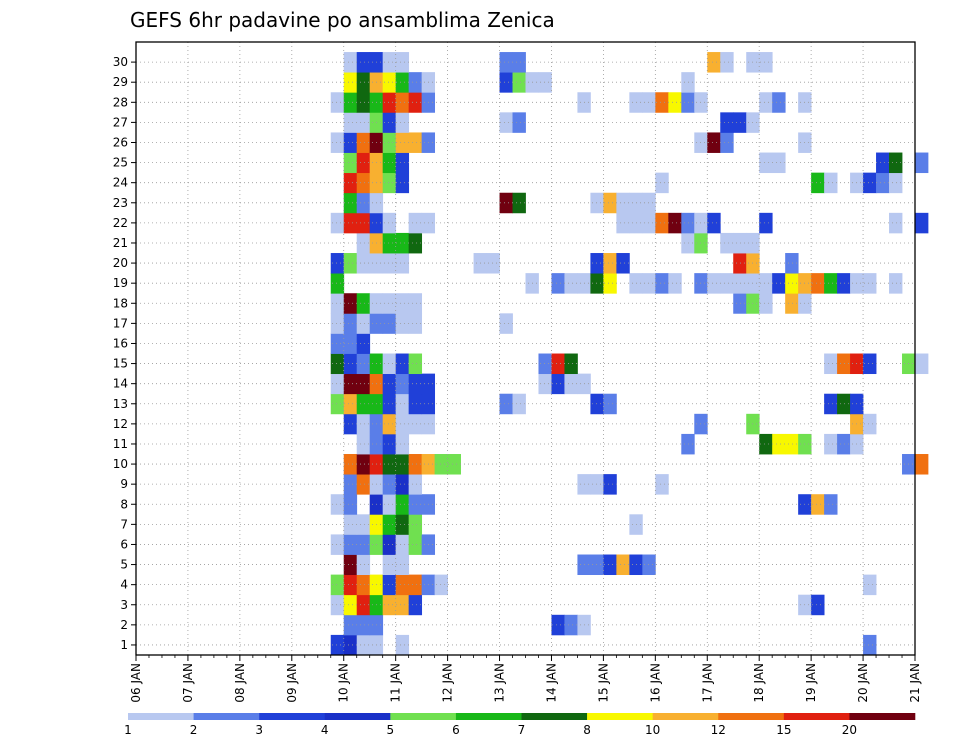 This screenshot has width=960, height=742. What do you see at coordinates (120, 82) in the screenshot?
I see `y-tick-label: 29` at bounding box center [120, 82].